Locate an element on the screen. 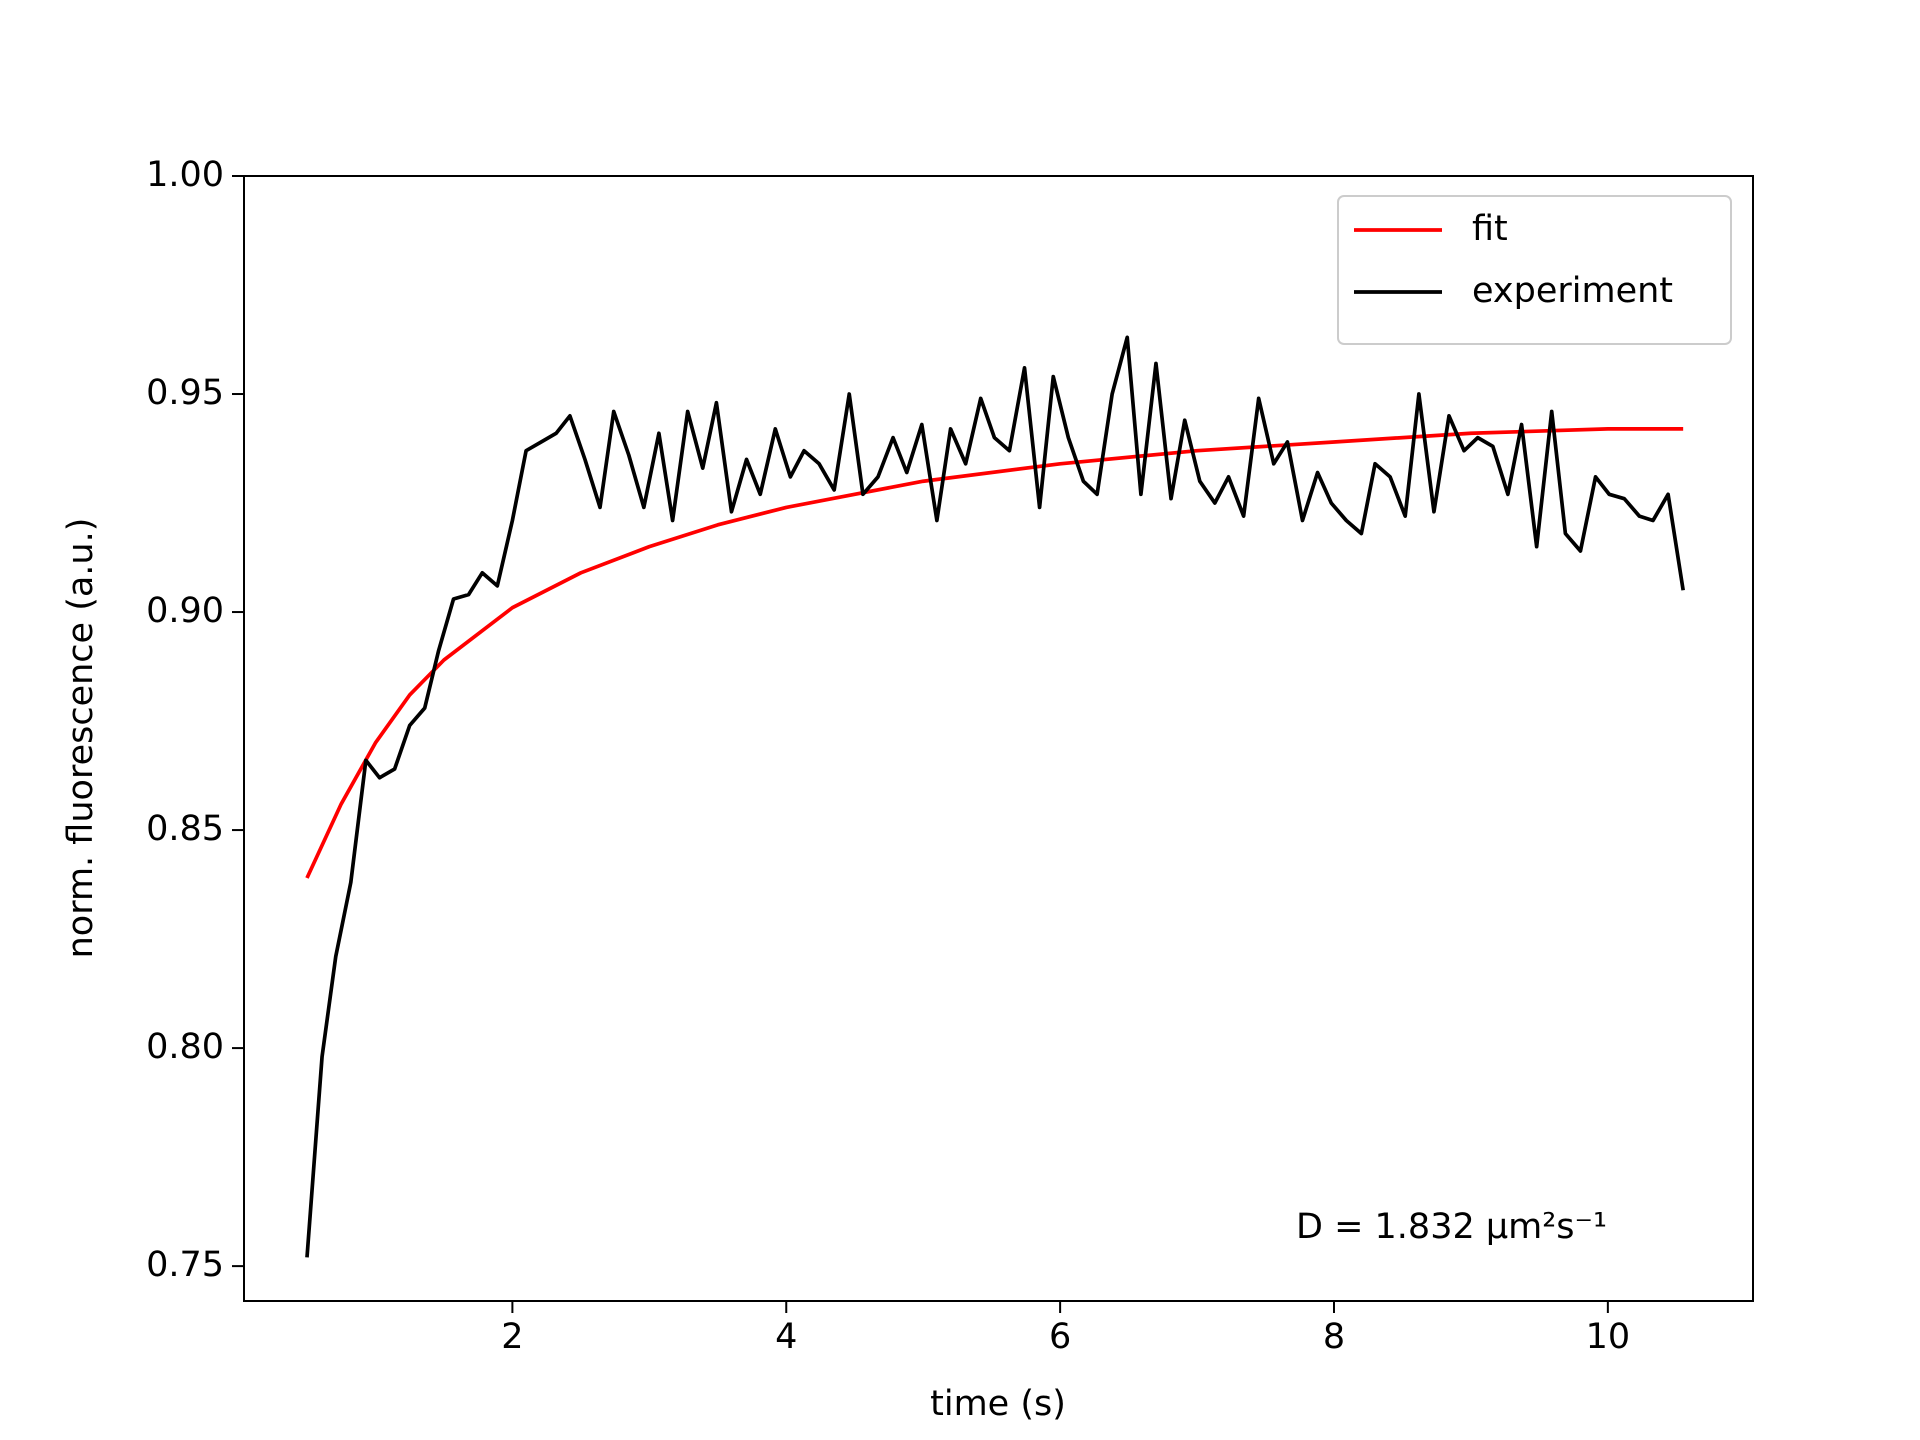 This screenshot has width=1920, height=1440. y-tick-label: 0.80 is located at coordinates (185, 1047).